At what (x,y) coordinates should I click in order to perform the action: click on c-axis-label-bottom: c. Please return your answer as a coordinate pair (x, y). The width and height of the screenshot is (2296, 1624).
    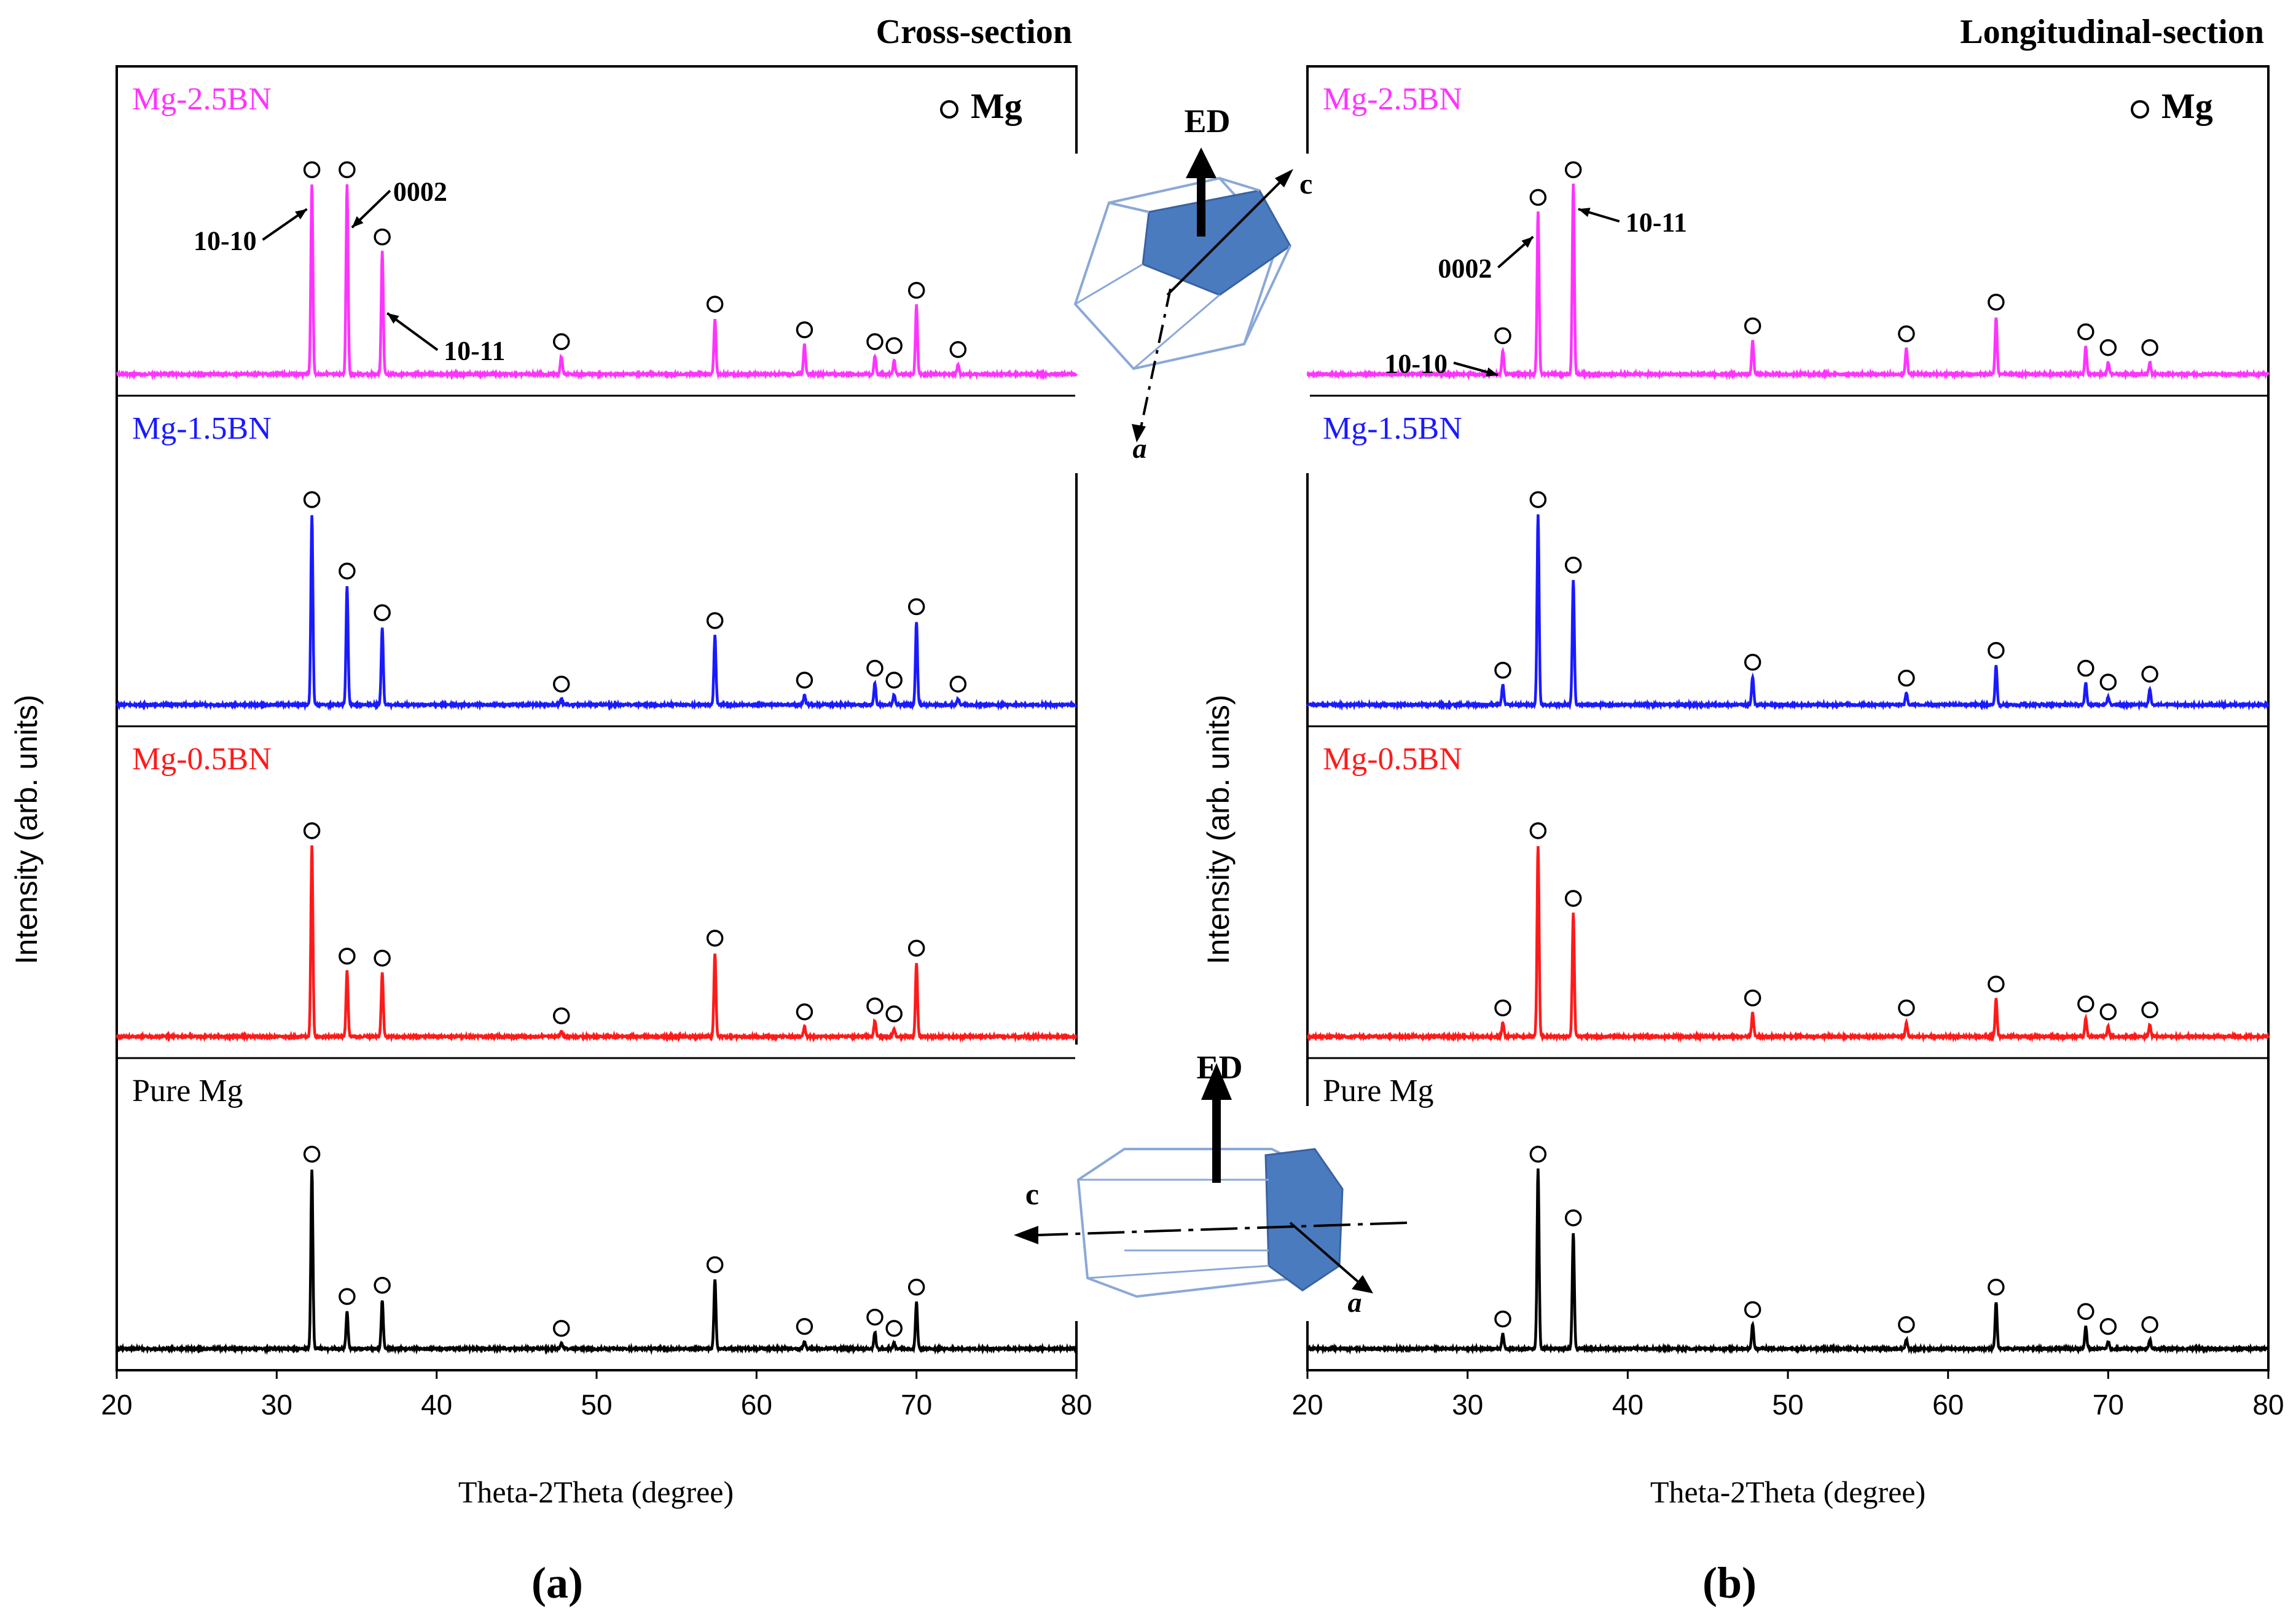
    Looking at the image, I should click on (1032, 1194).